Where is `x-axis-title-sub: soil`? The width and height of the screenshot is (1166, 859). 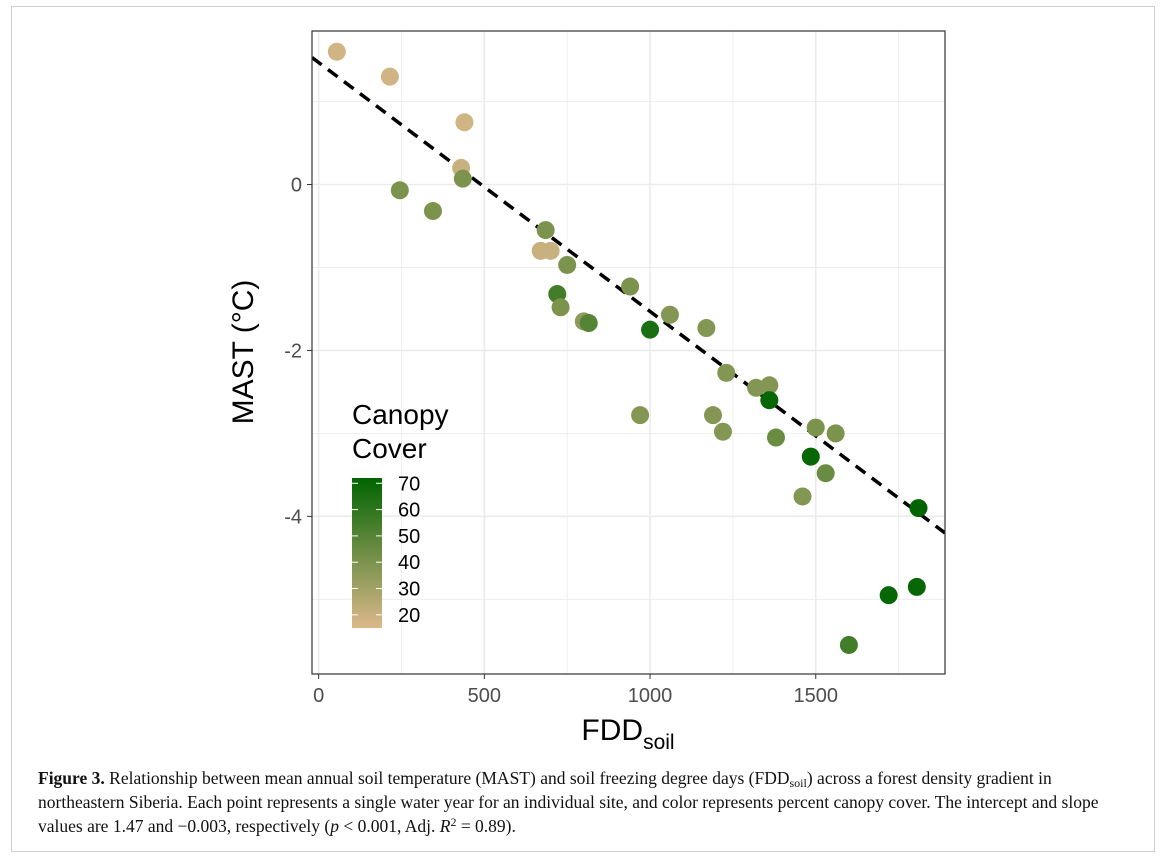 x-axis-title-sub: soil is located at coordinates (659, 742).